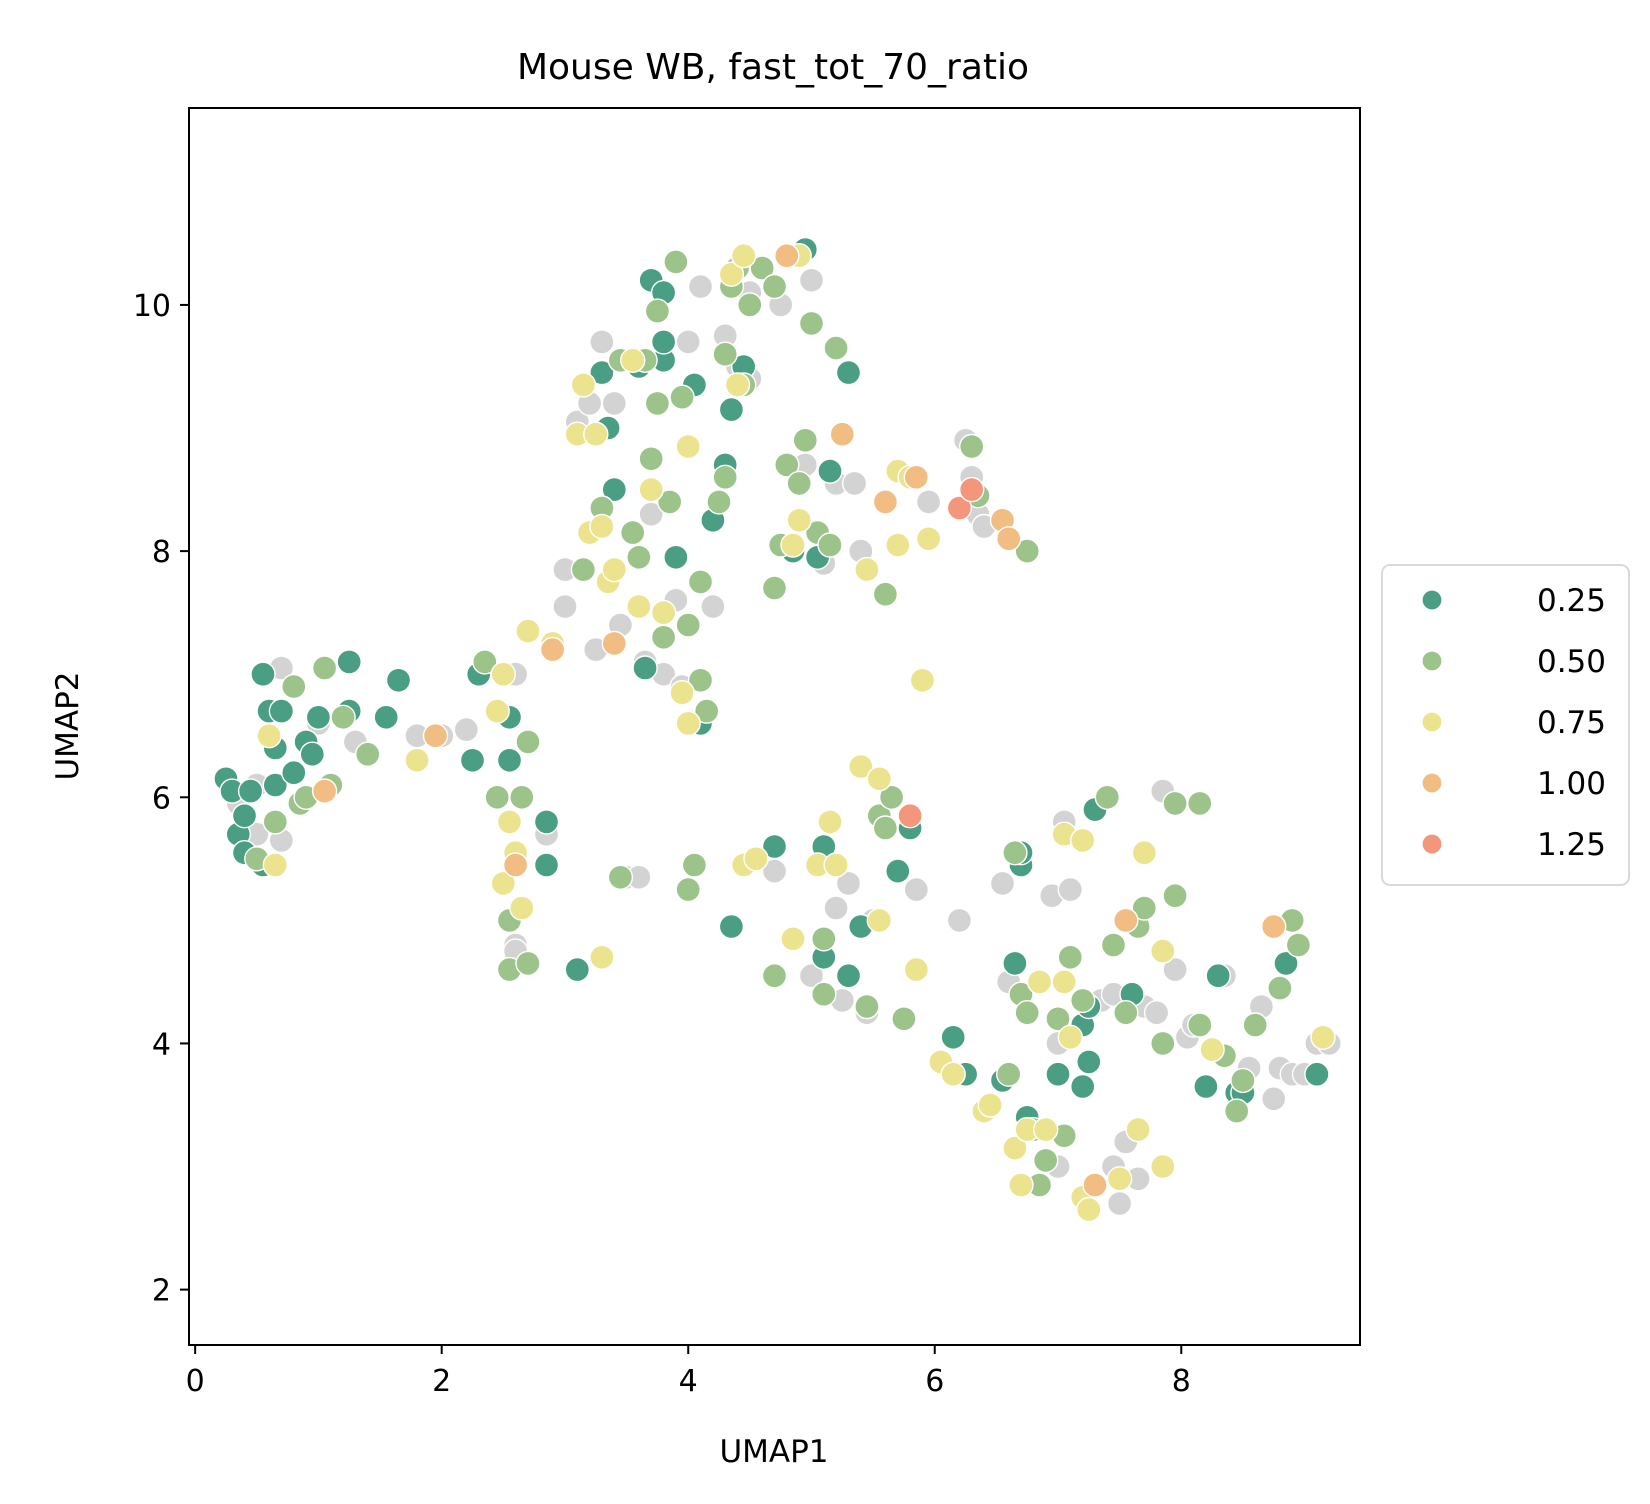 The height and width of the screenshot is (1504, 1650). Describe the element at coordinates (152, 306) in the screenshot. I see `y-tick-label: 10` at that location.